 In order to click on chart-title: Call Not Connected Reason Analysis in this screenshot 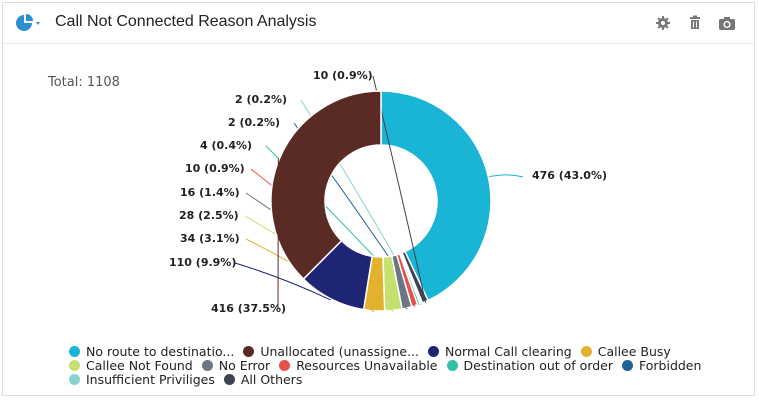, I will do `click(186, 21)`.